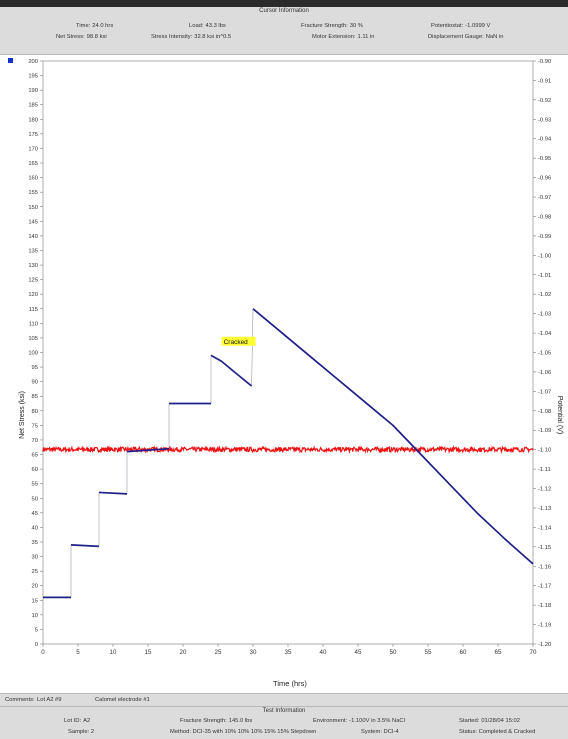 The height and width of the screenshot is (739, 568). I want to click on y-tick-label: 30, so click(35, 558).